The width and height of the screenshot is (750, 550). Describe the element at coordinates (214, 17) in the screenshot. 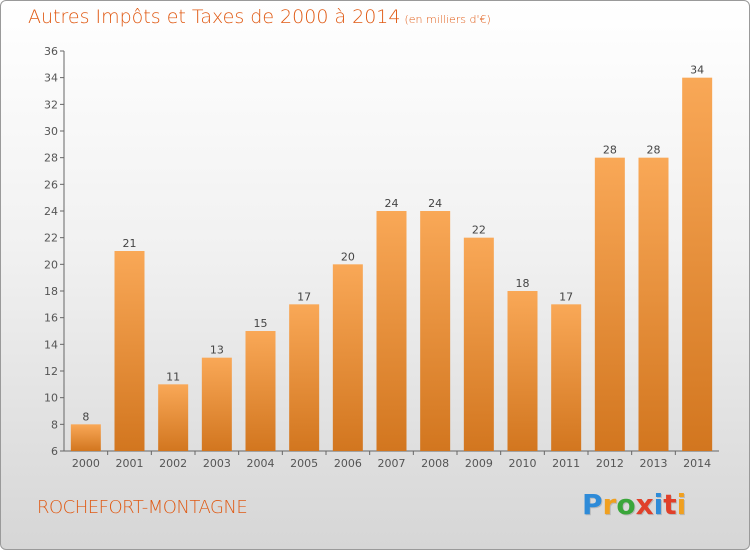

I see `chart-title-text: Autres Impôts et Taxes de 2000 à 2014` at that location.